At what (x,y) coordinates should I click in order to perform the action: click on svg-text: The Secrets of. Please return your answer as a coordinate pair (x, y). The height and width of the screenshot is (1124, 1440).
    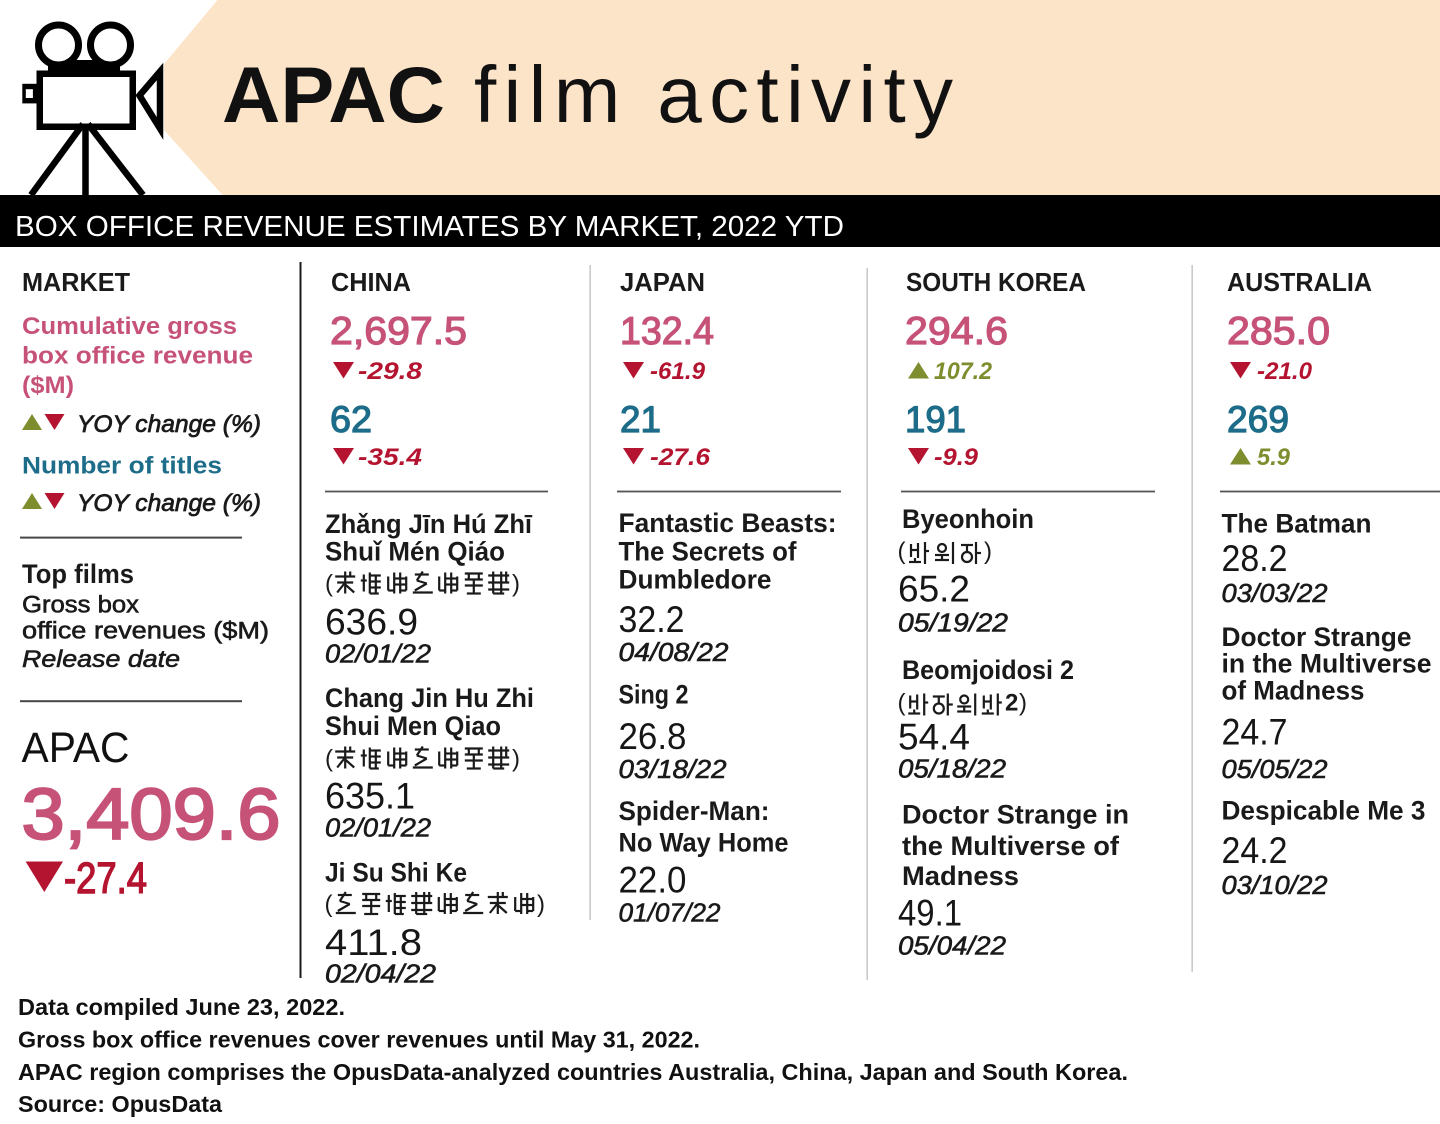
    Looking at the image, I should click on (708, 552).